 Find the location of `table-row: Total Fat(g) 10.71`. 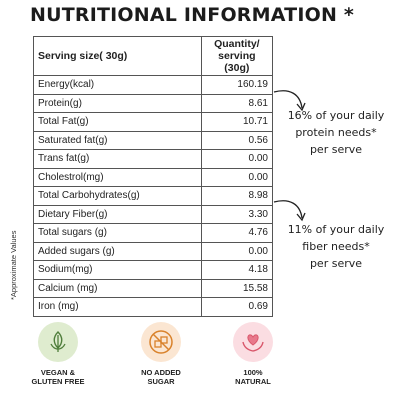

table-row: Total Fat(g) 10.71 is located at coordinates (153, 122).